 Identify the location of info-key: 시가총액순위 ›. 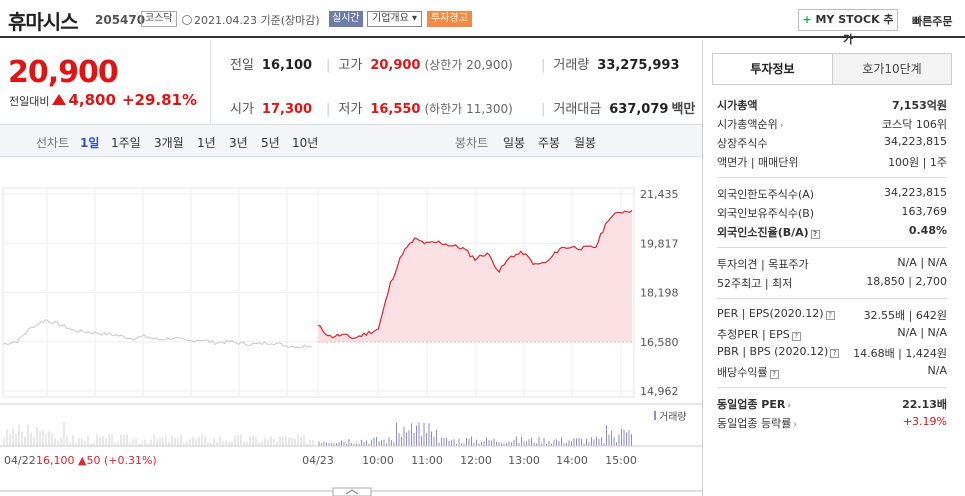
(750, 124).